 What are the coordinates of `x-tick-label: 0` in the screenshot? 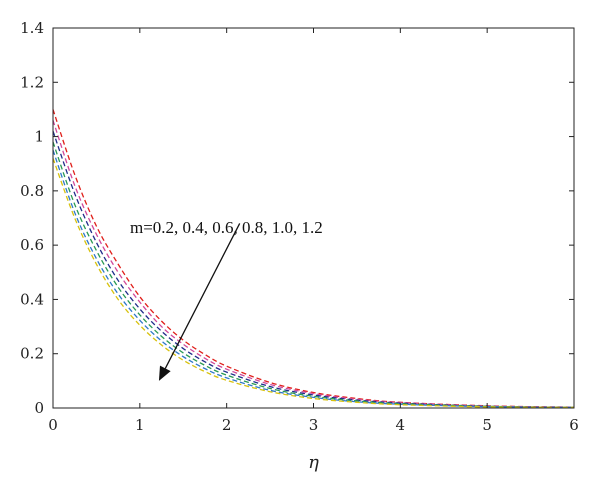 It's located at (53, 425).